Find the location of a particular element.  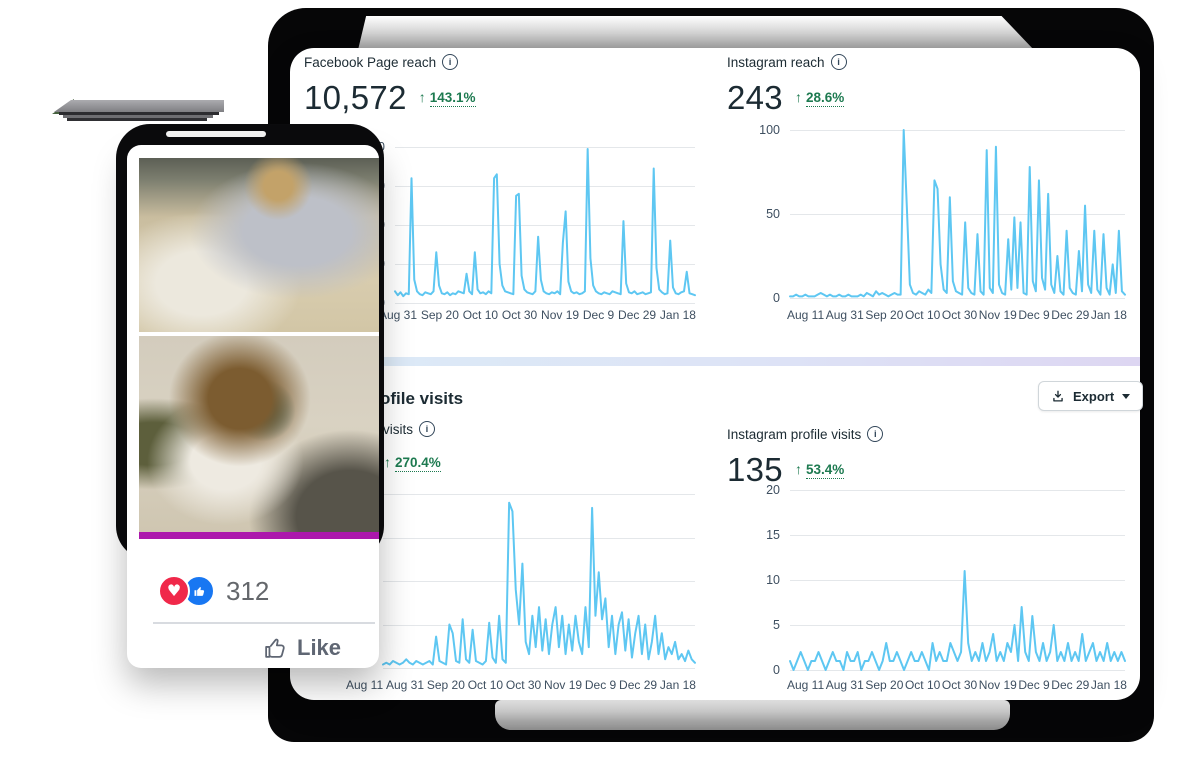

metric-delta: ↑ 143.1% is located at coordinates (447, 98).